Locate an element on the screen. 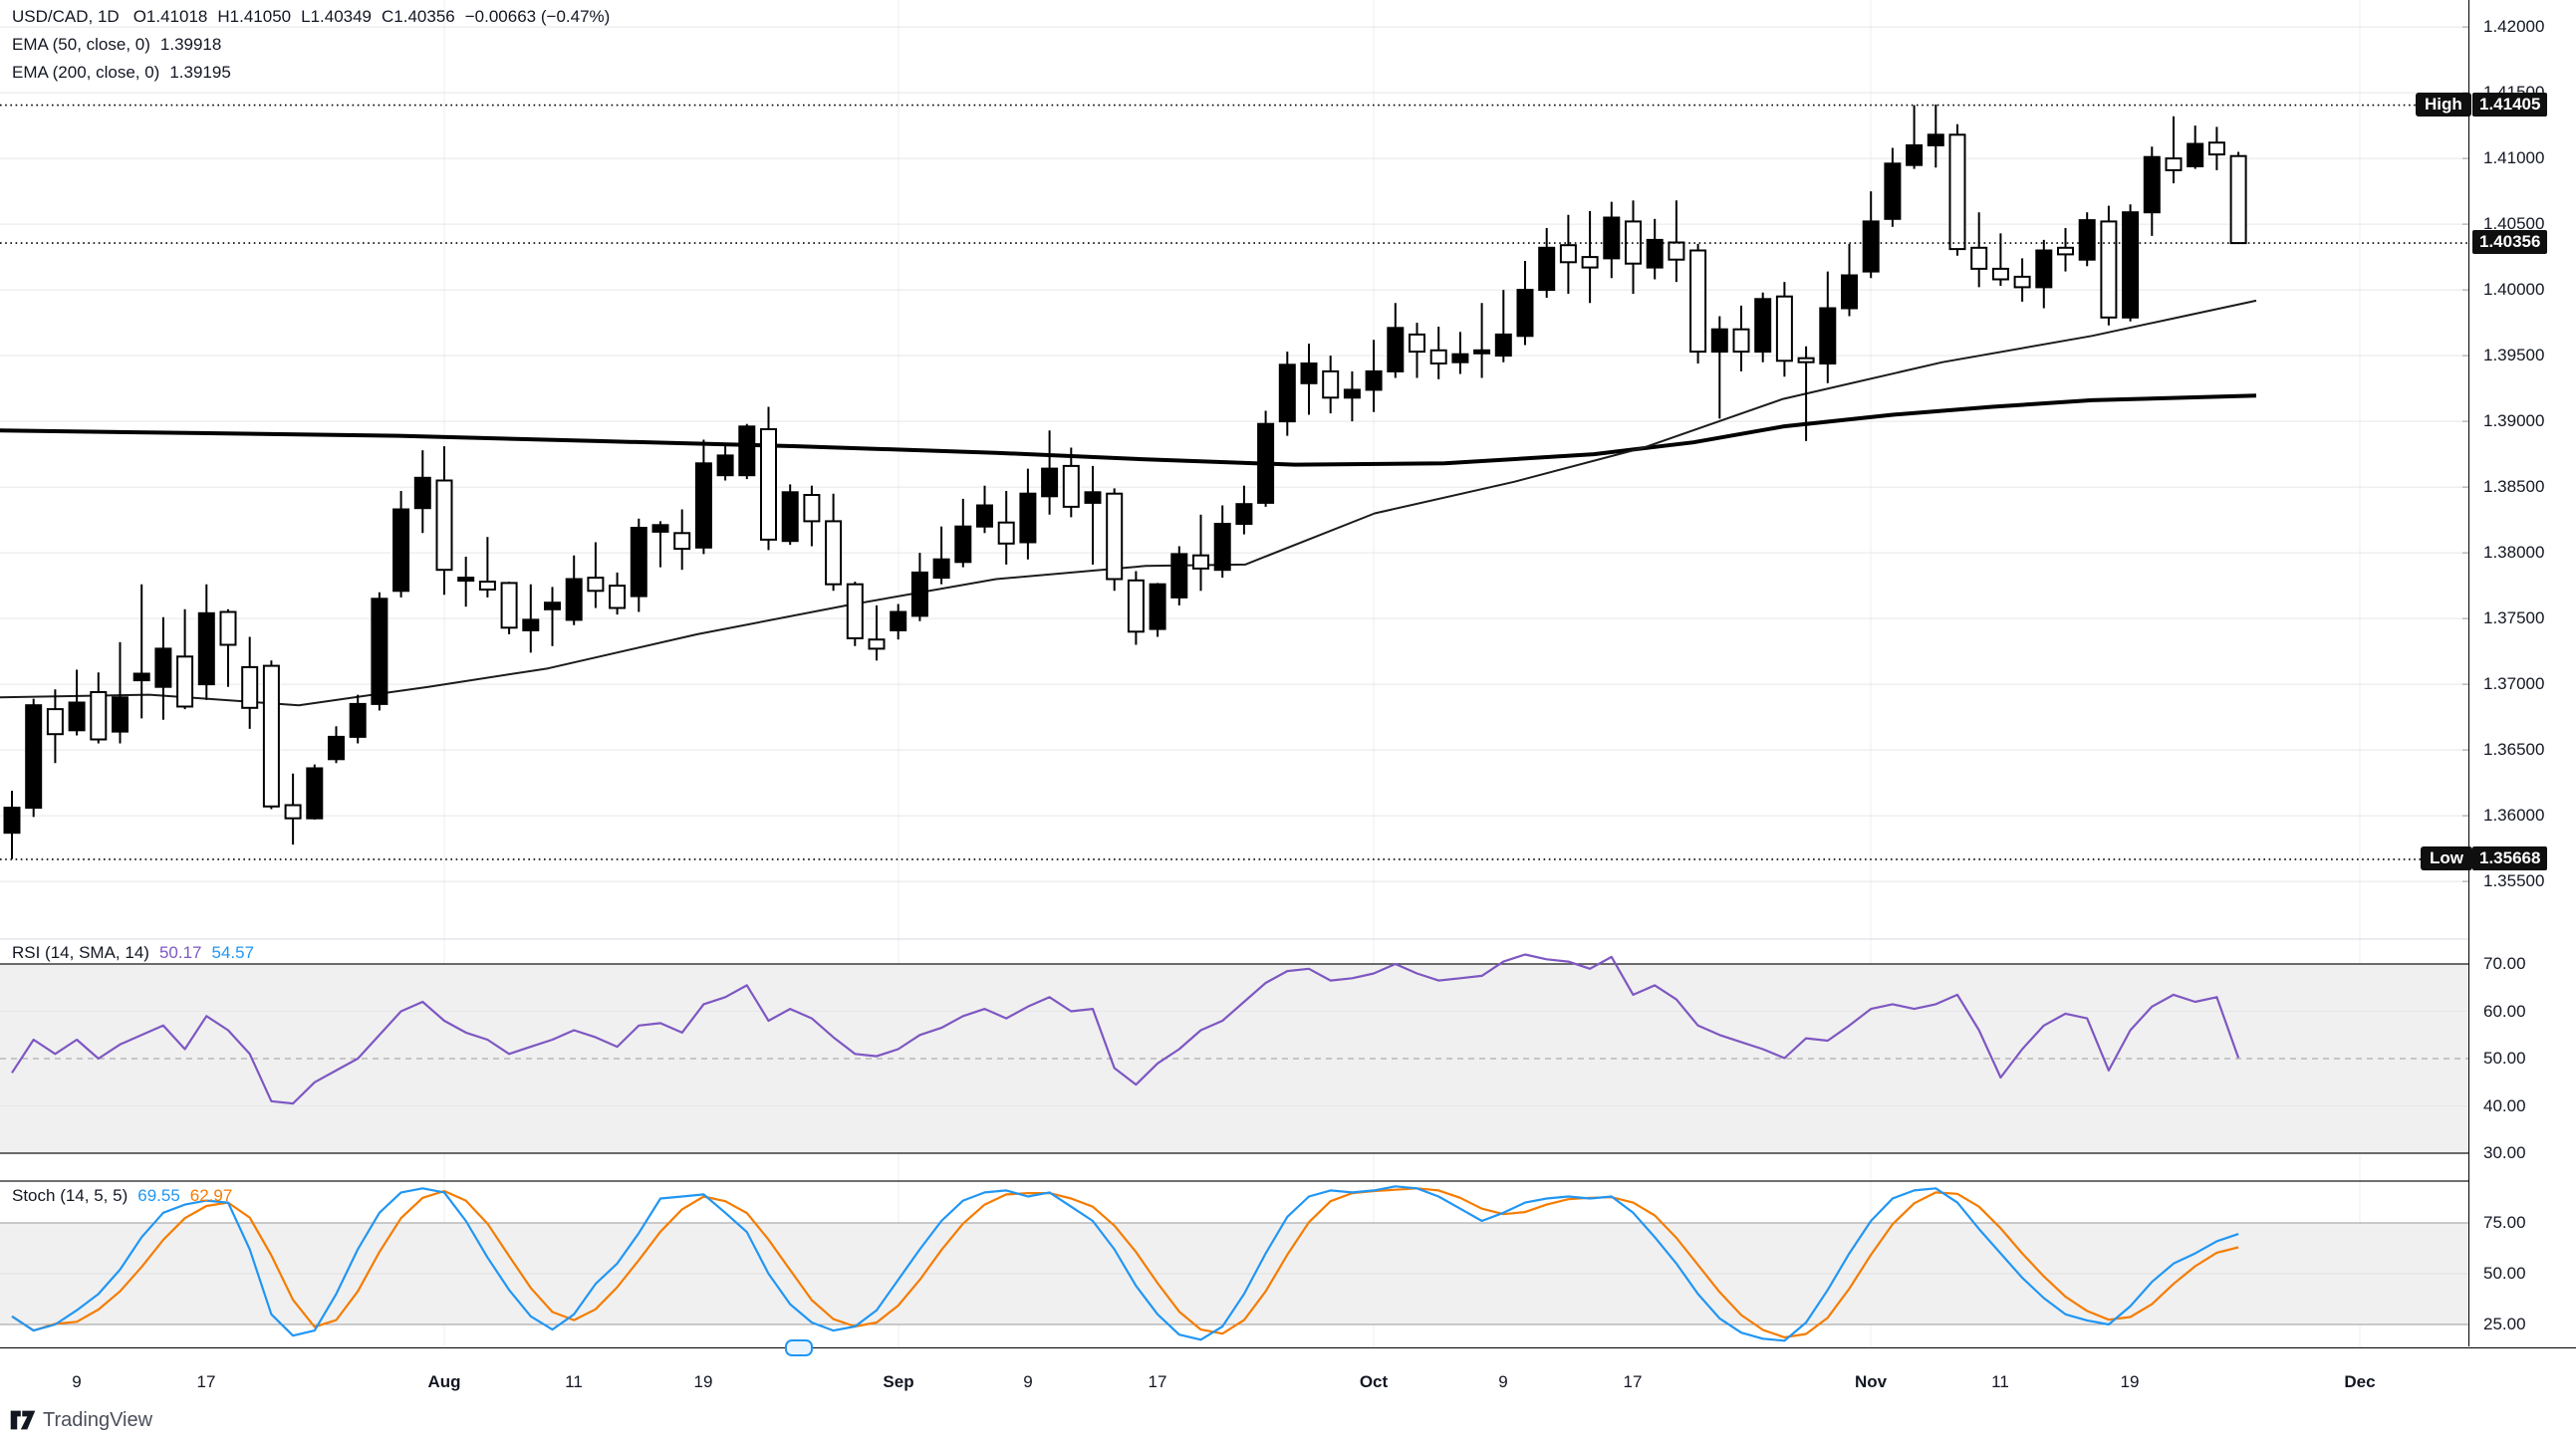 The image size is (2576, 1442). ohlc-open: O1.41018 is located at coordinates (170, 16).